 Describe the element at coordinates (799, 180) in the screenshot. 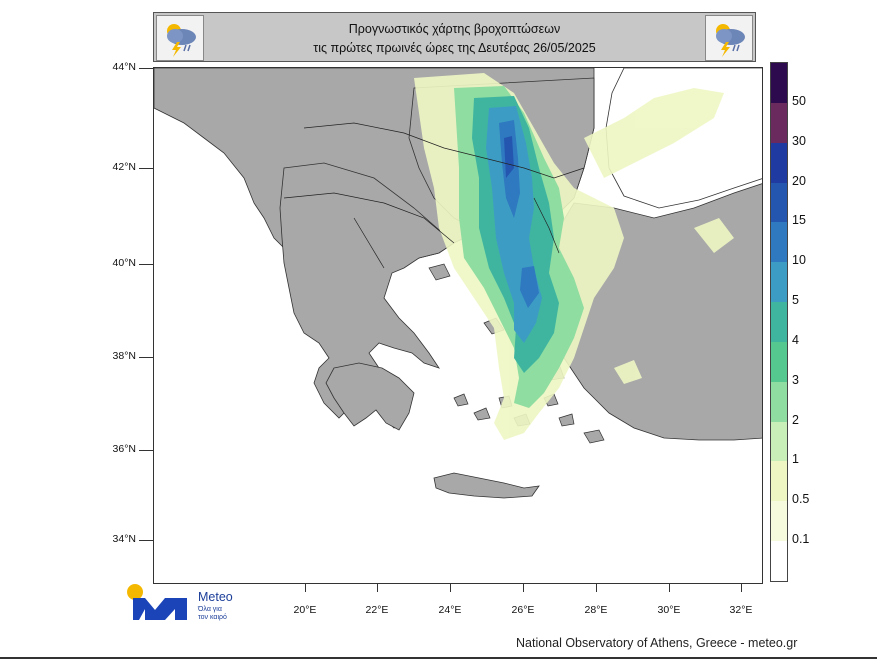

I see `colorbar-label: 20` at that location.